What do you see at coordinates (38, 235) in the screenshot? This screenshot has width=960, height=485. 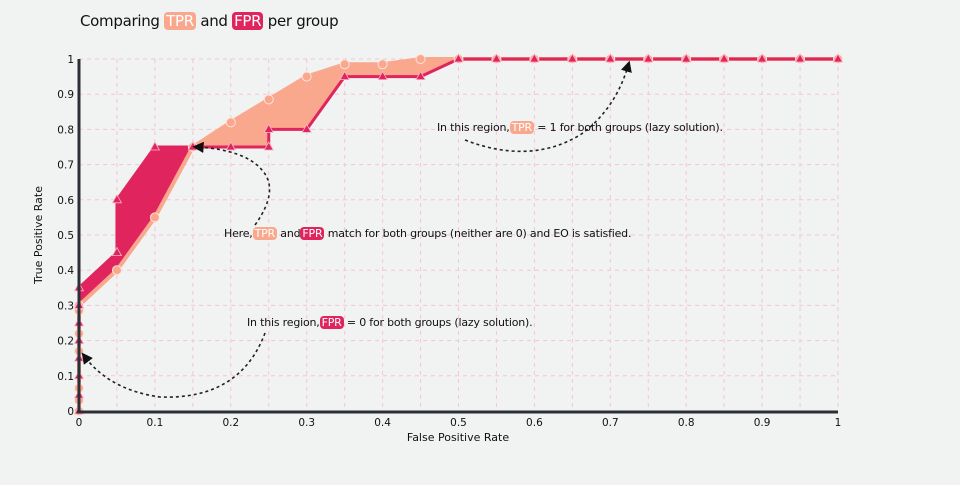 I see `y-axis-label: True Positive Rate` at bounding box center [38, 235].